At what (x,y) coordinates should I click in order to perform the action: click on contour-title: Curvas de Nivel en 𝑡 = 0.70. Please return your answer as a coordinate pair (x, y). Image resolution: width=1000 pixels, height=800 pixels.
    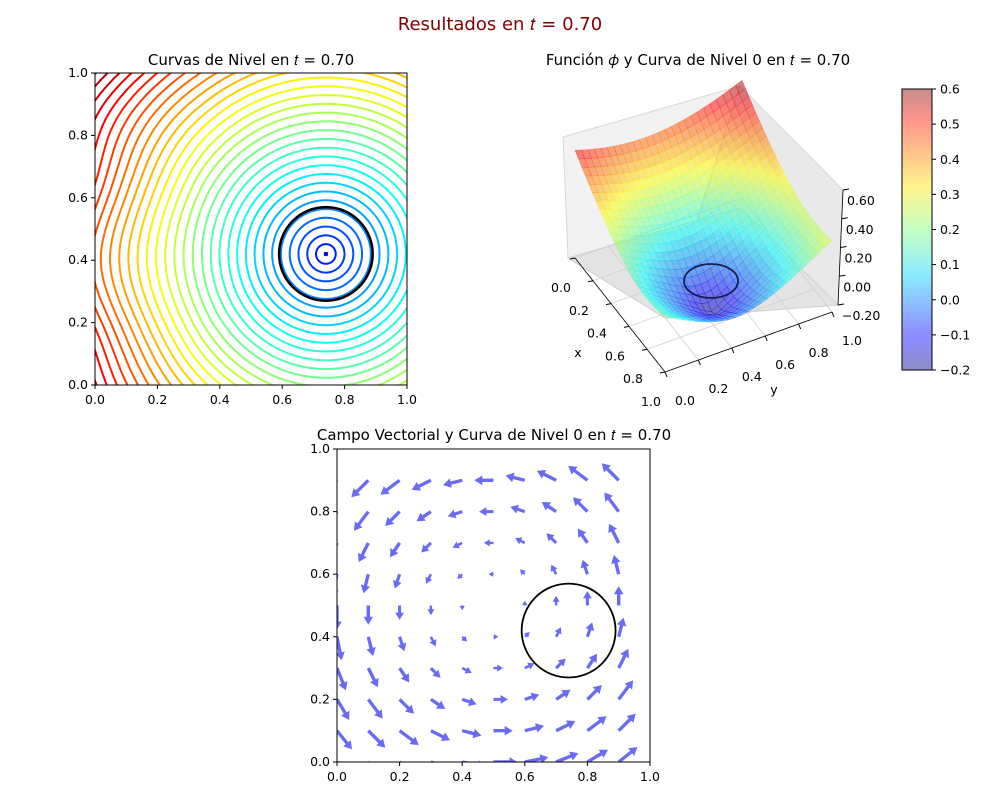
    Looking at the image, I should click on (251, 60).